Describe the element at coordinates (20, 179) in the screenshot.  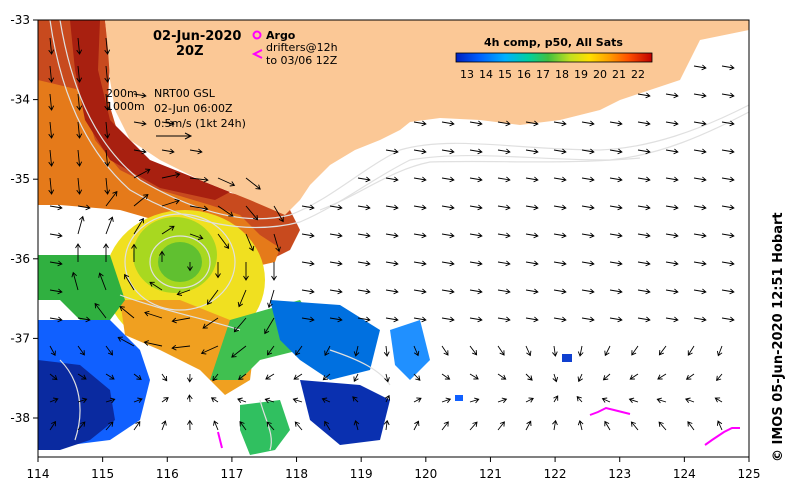
I see `y-tick-label: -35` at that location.